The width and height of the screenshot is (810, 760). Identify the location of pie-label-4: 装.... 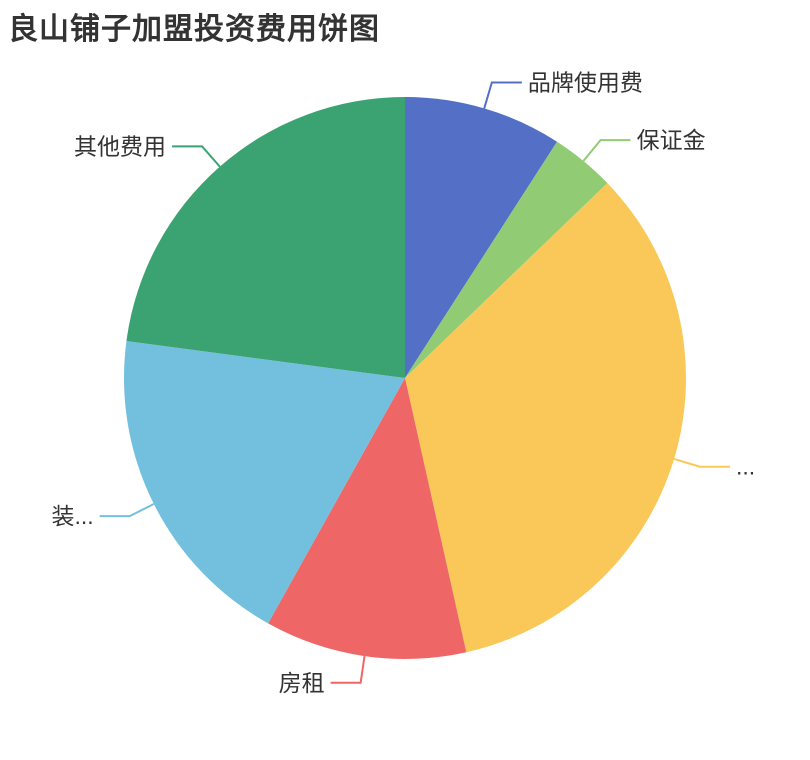
(73, 516).